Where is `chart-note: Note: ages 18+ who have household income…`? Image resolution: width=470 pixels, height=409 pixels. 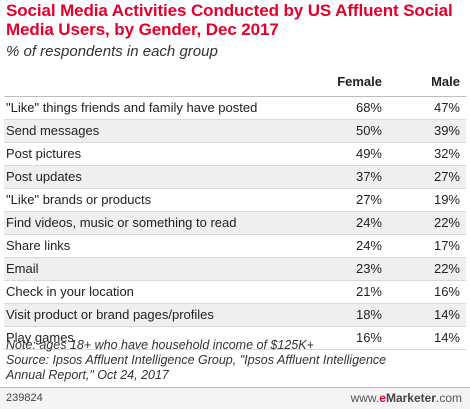
chart-note: Note: ages 18+ who have household income… is located at coordinates (226, 360).